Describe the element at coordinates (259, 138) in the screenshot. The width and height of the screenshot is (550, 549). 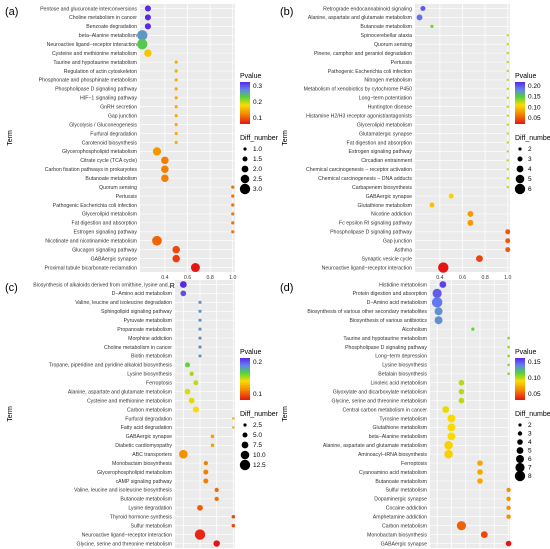
I see `size-legend-title: Diff_number` at that location.